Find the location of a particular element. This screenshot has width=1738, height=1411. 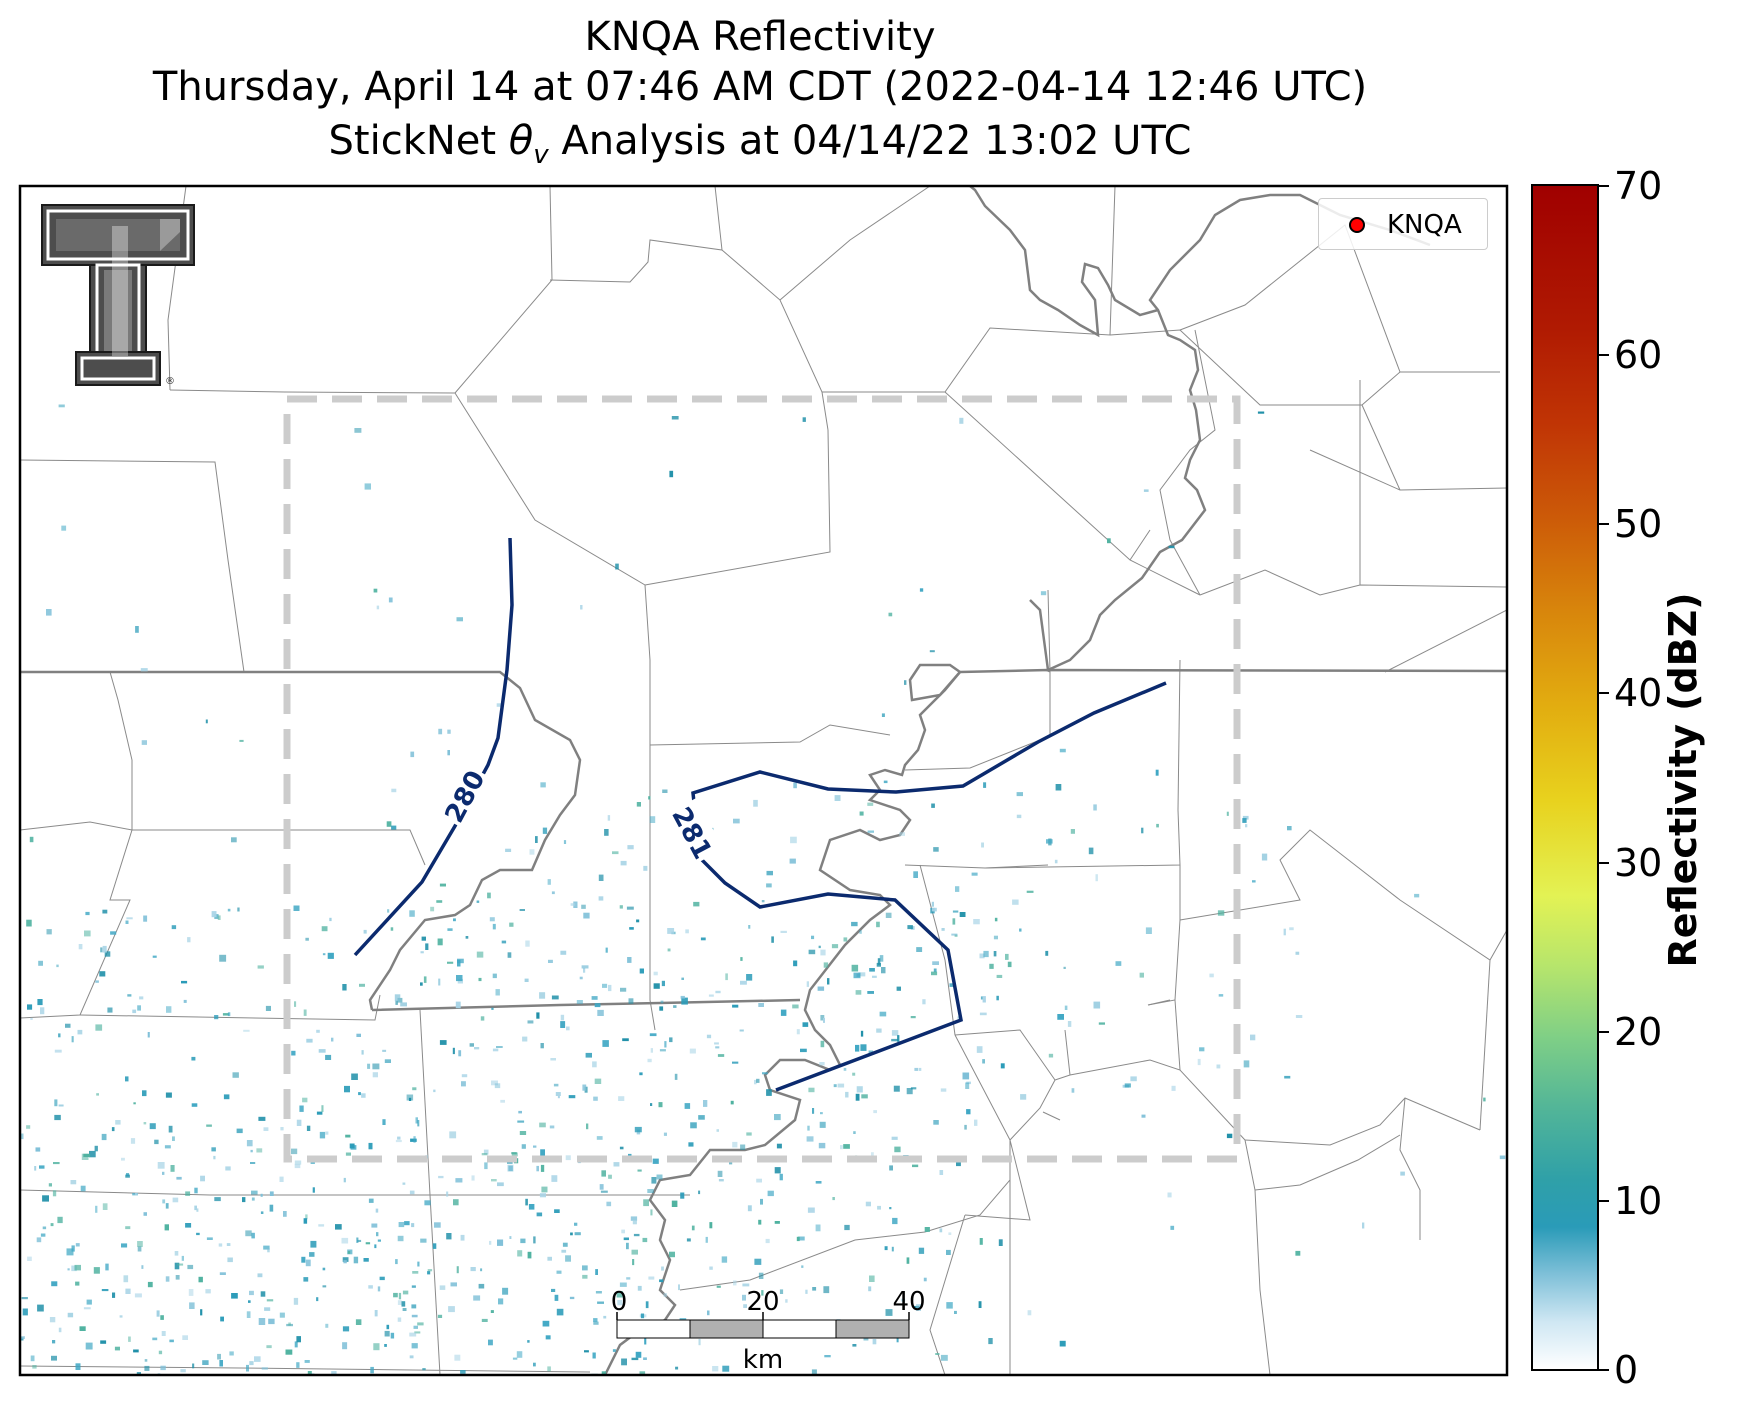

colorbar-tick-label: 50 is located at coordinates (1638, 524).